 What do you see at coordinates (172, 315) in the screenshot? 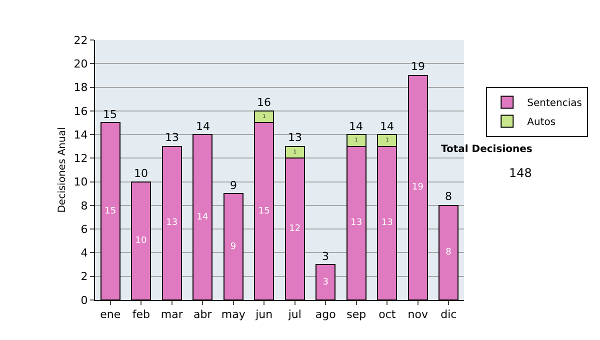
I see `x-tick-label: mar` at bounding box center [172, 315].